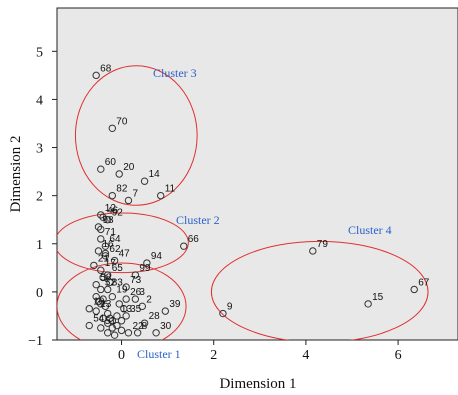 This screenshot has width=458, height=395. What do you see at coordinates (42, 197) in the screenshot?
I see `y-axis-ticks: −1 0 1 2 3 4 5` at bounding box center [42, 197].